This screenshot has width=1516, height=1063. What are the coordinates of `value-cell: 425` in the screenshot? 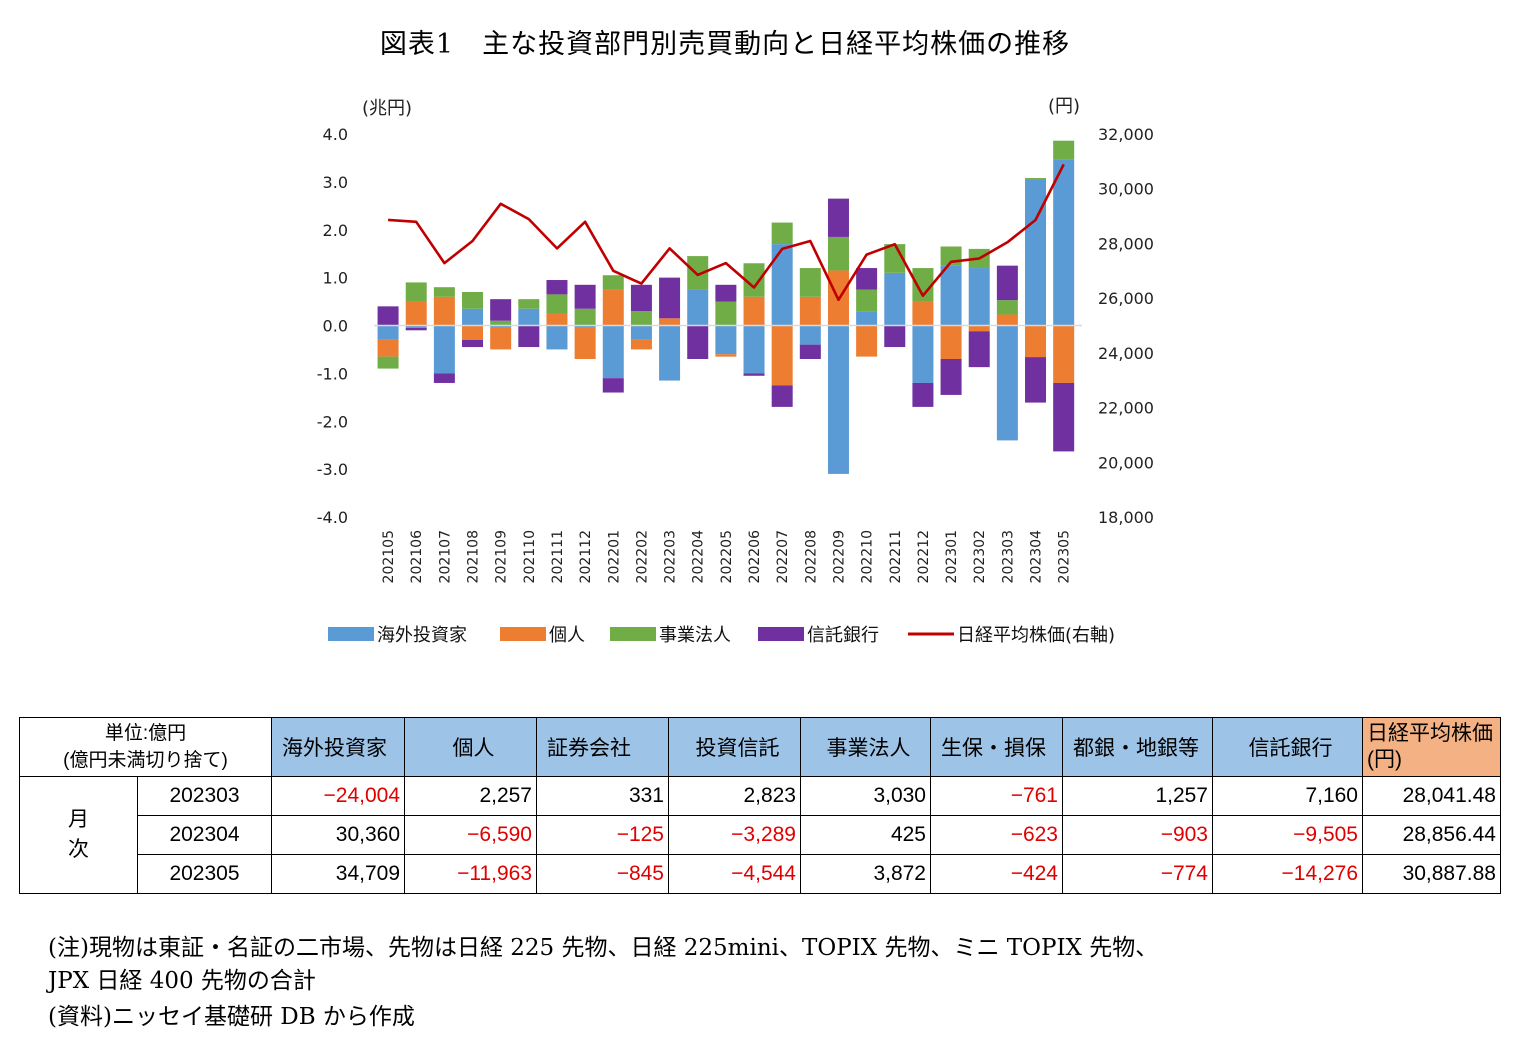 It's located at (865, 835).